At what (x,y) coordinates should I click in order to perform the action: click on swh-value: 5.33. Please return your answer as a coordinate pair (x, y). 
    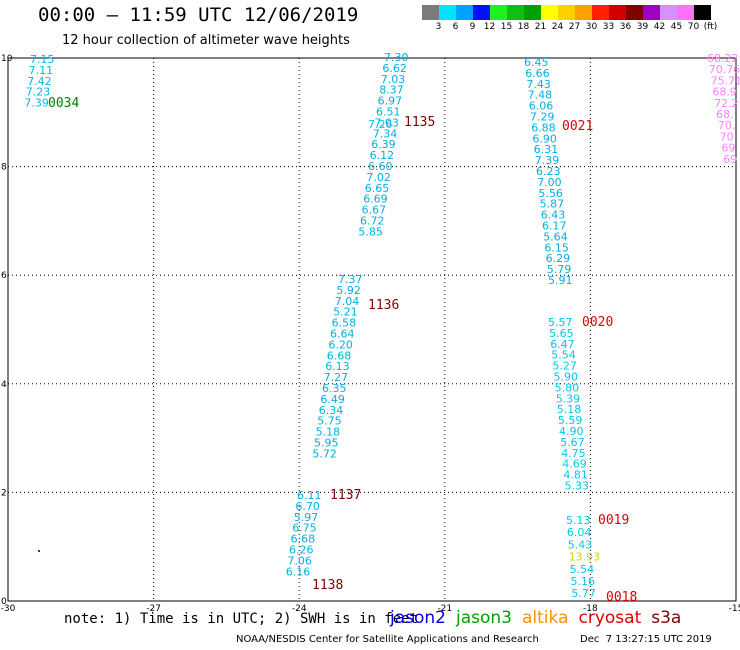
    Looking at the image, I should click on (577, 486).